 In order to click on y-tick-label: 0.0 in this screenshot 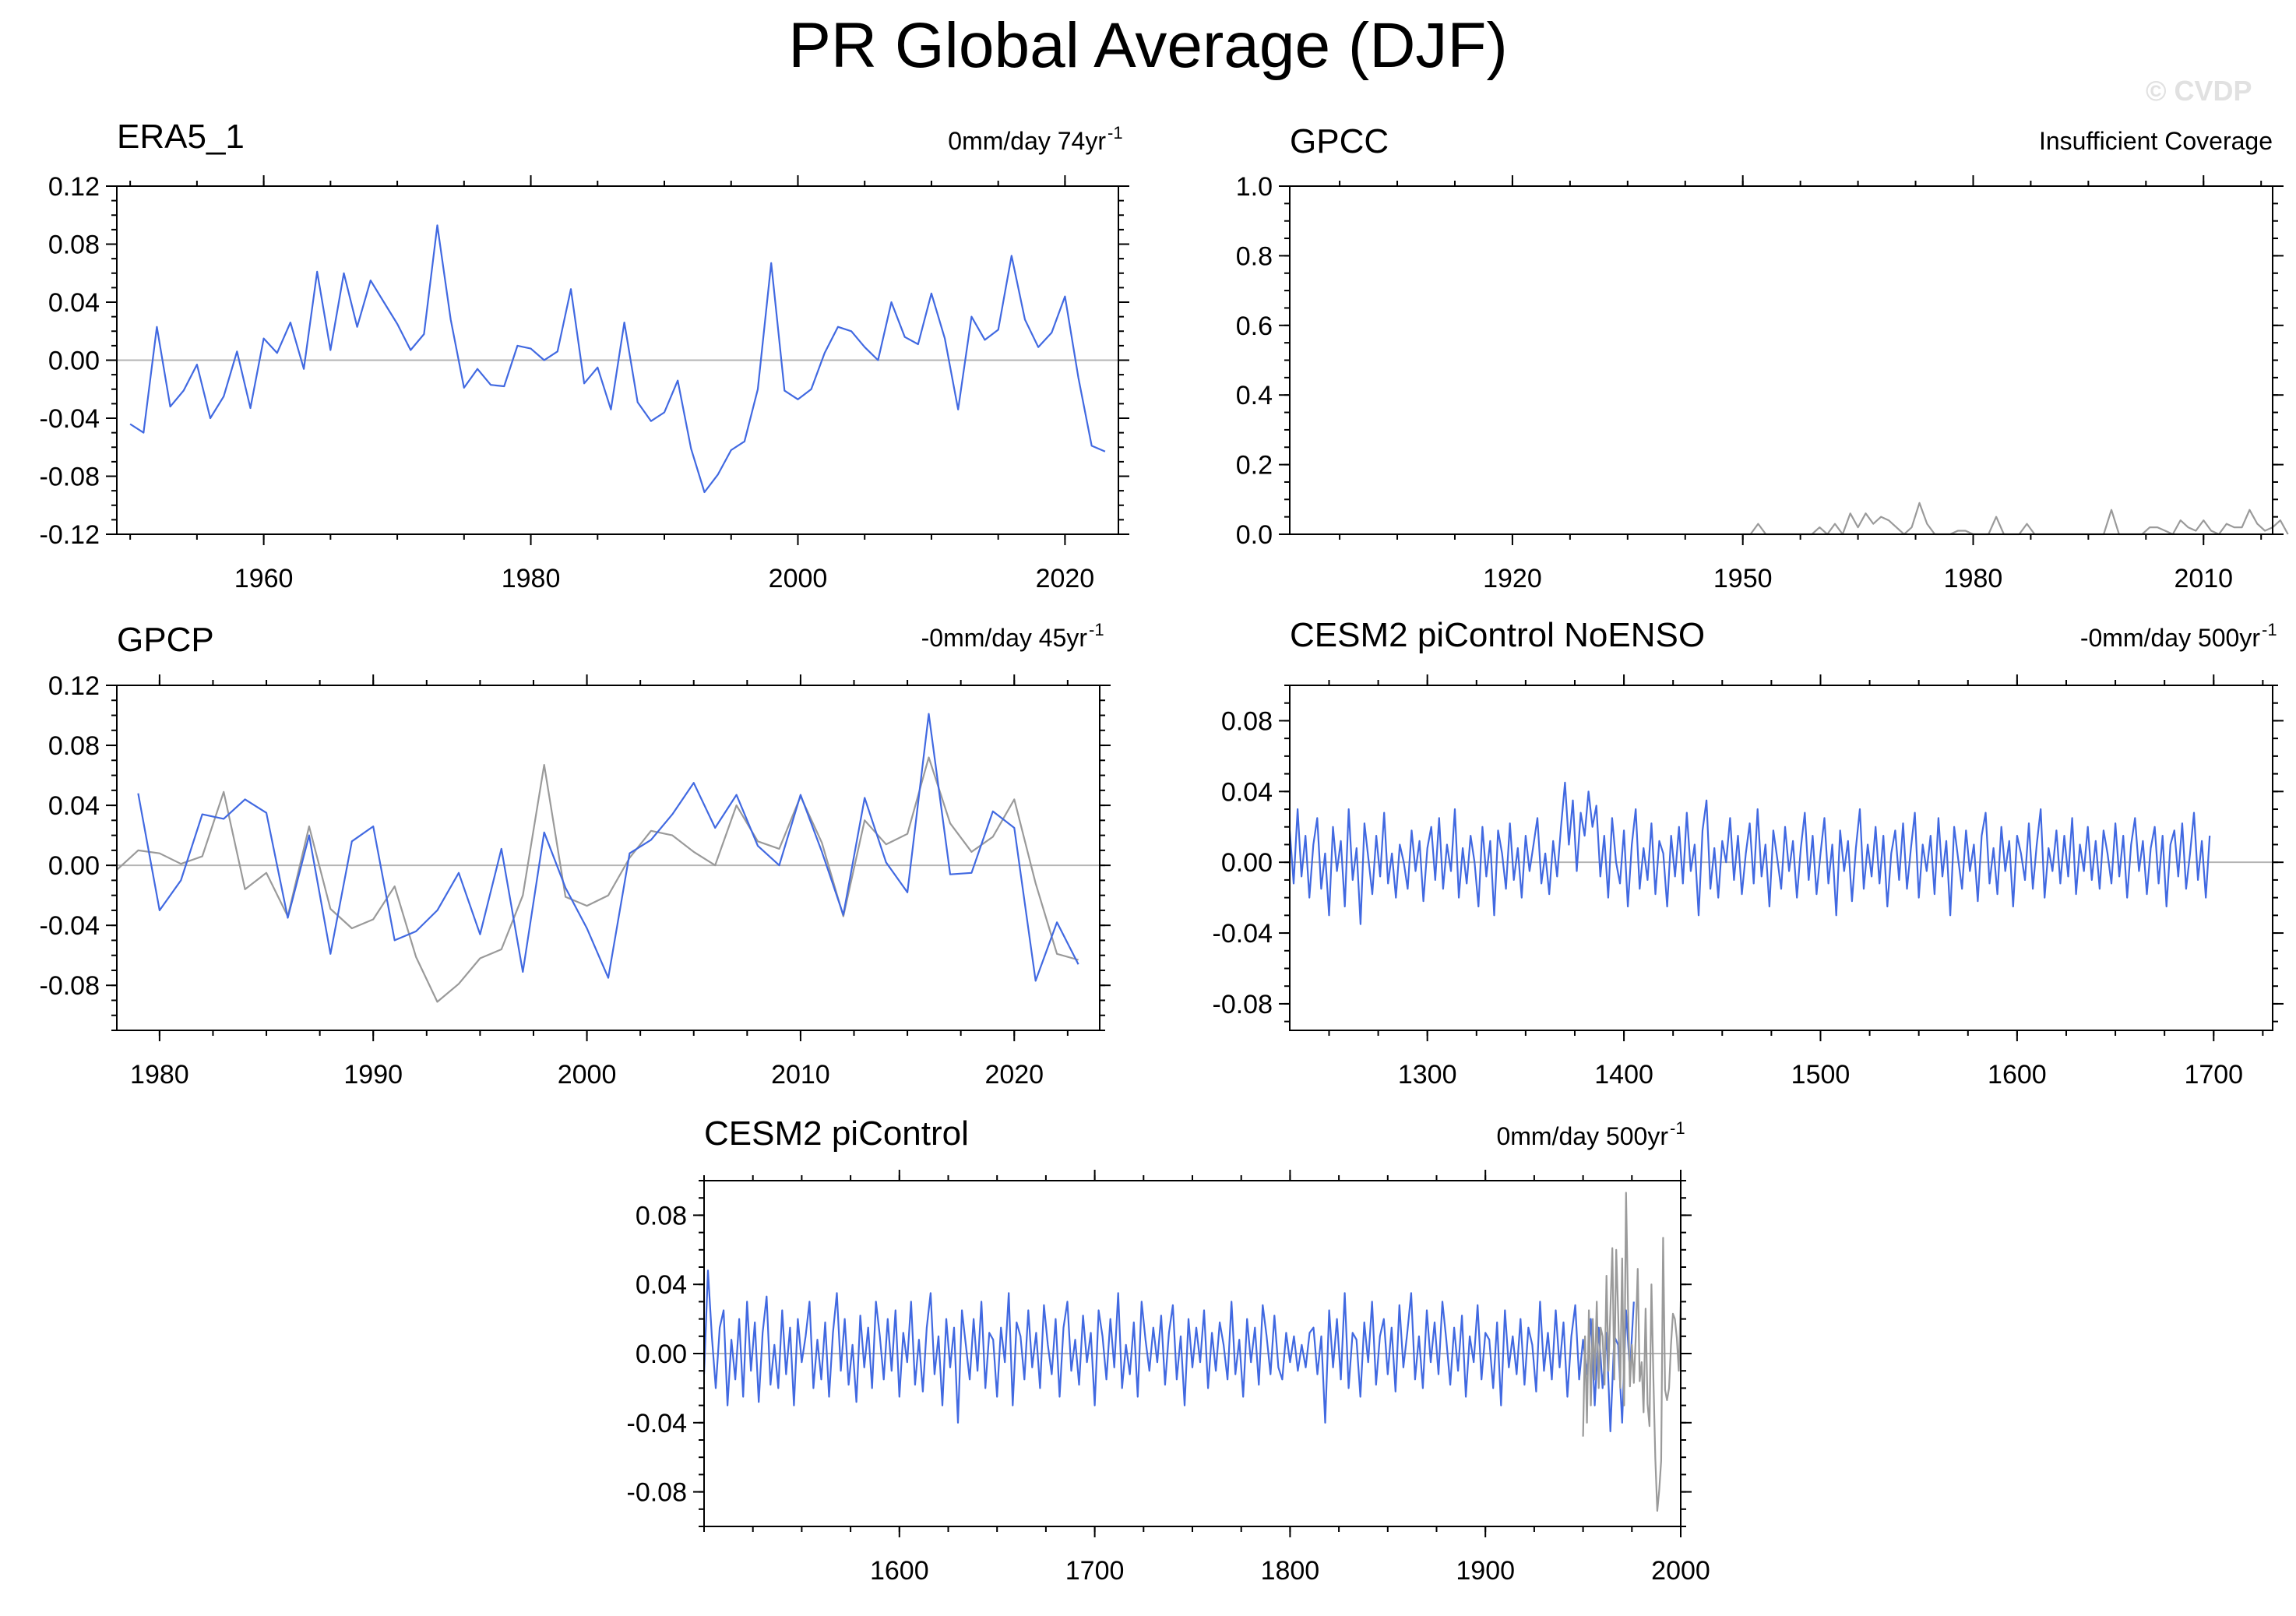, I will do `click(1254, 535)`.